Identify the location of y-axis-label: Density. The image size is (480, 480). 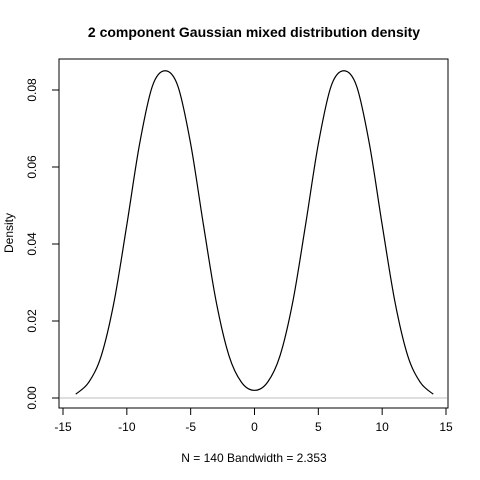
(9, 233).